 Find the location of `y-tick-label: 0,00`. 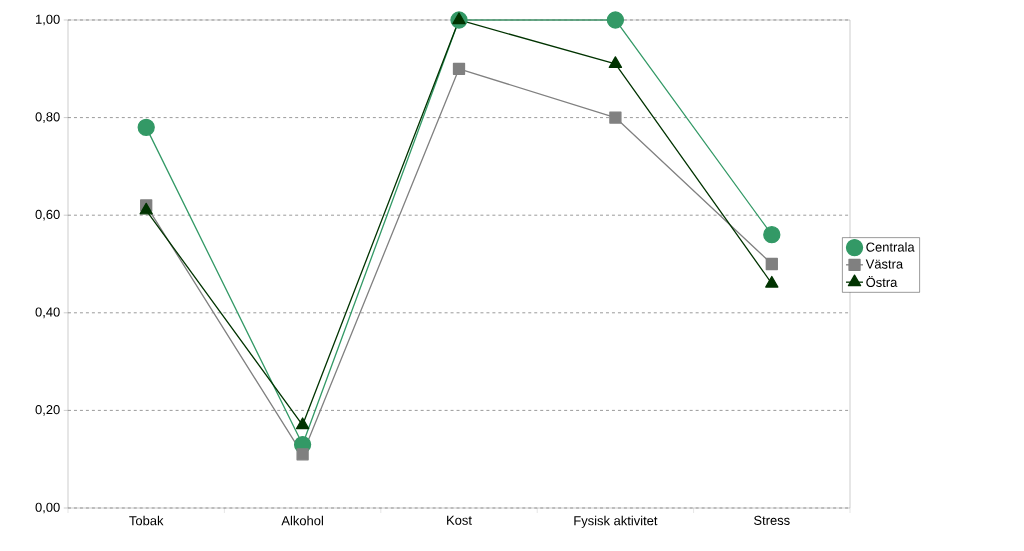

y-tick-label: 0,00 is located at coordinates (47, 508).